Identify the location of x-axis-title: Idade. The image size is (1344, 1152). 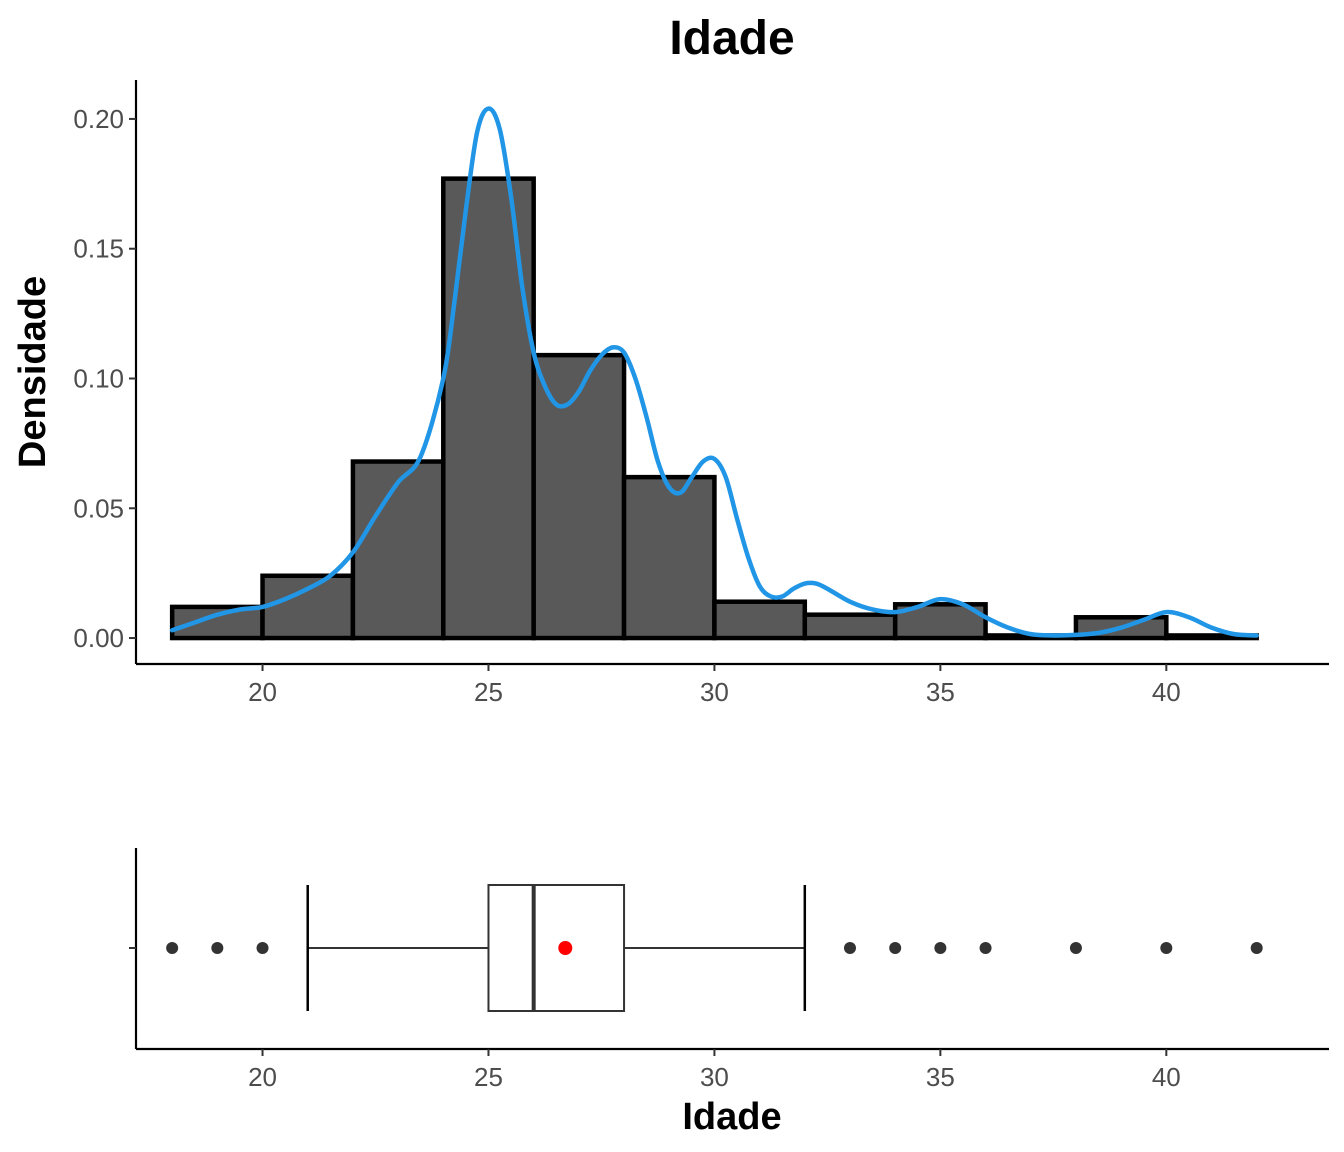
(731, 1117).